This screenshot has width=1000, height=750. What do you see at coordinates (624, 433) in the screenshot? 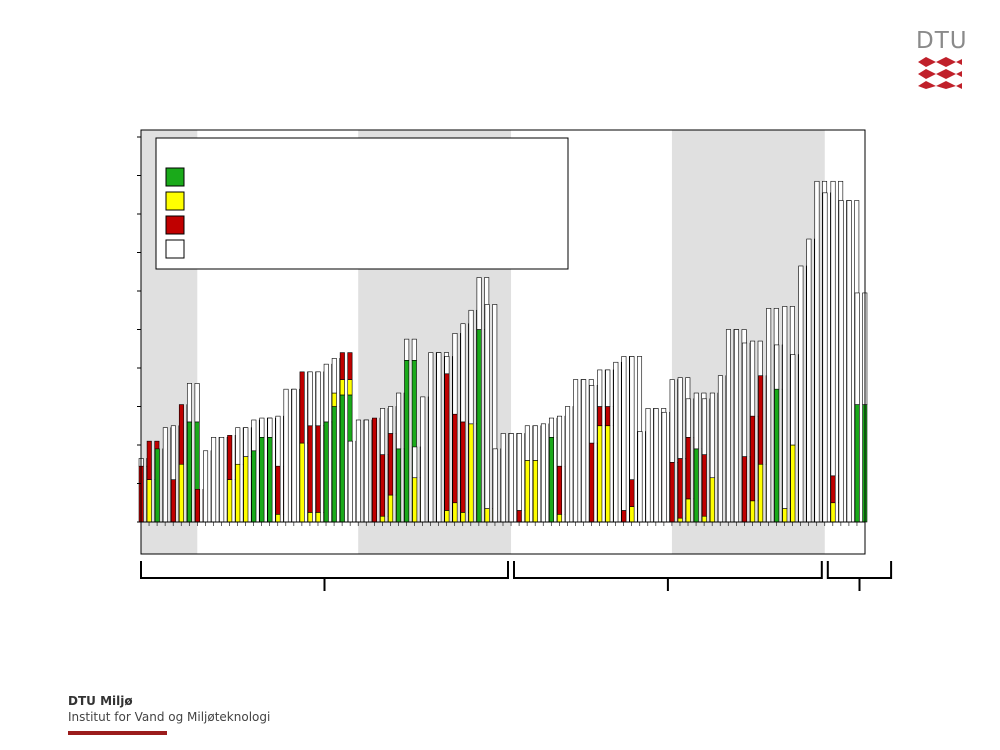
I see `bar-60-seg-3-left` at bounding box center [624, 433].